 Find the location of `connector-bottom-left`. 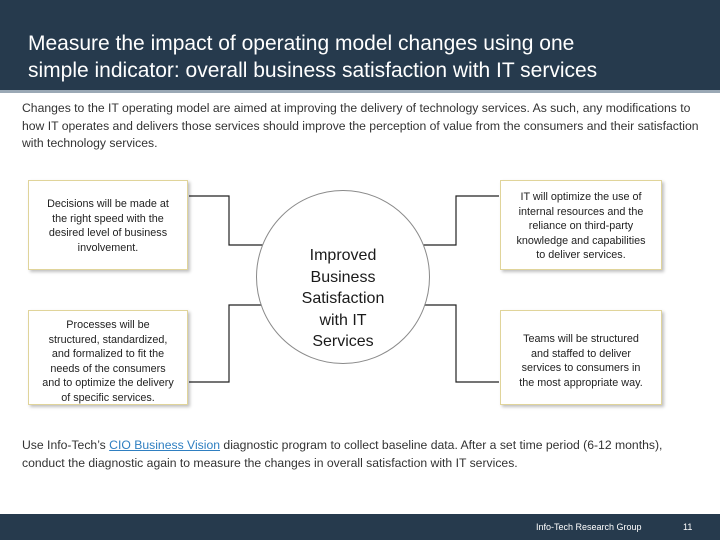

connector-bottom-left is located at coordinates (234, 342).